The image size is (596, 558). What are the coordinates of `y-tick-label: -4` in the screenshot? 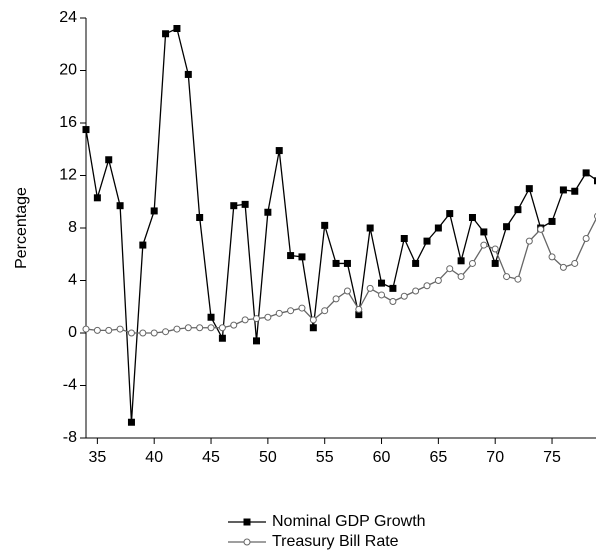 It's located at (70, 385).